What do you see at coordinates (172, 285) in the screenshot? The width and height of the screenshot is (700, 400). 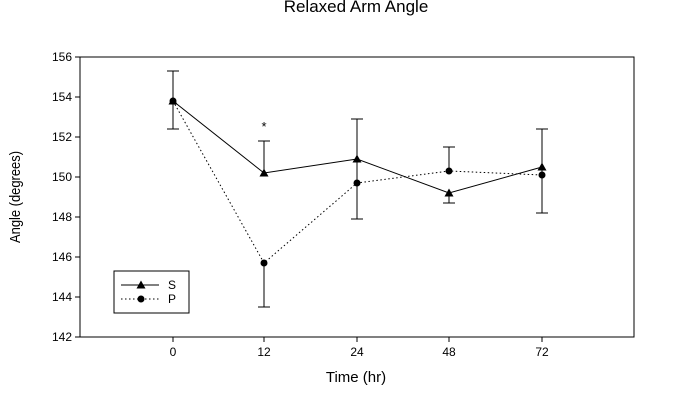 I see `legend-label-s: S` at bounding box center [172, 285].